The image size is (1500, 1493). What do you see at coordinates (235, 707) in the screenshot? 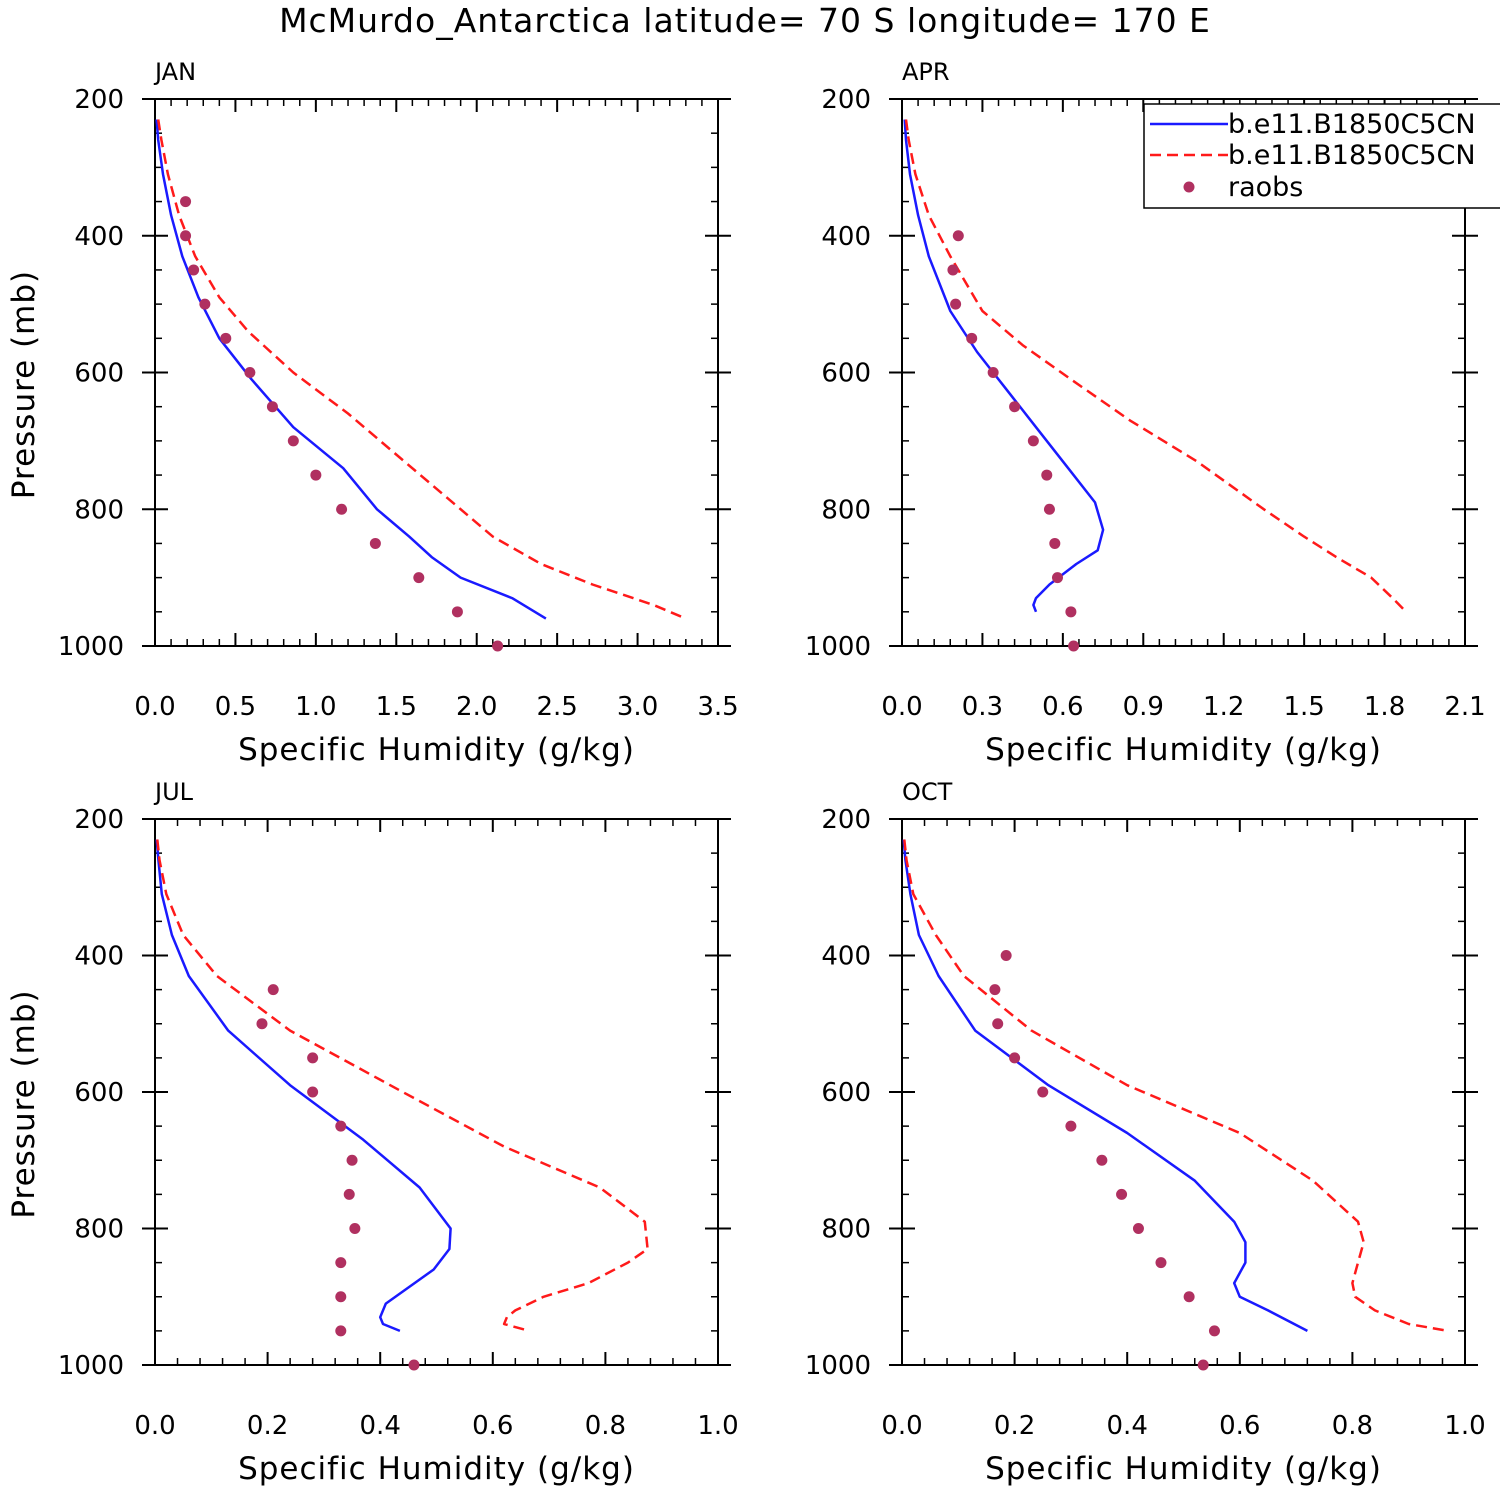
I see `x-tick-label: 0.5` at bounding box center [235, 707].